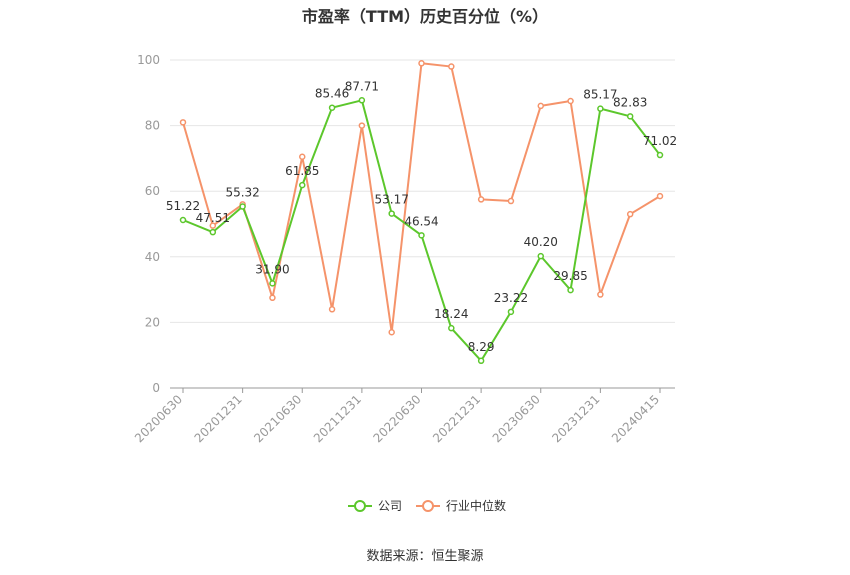 The width and height of the screenshot is (850, 575). Describe the element at coordinates (152, 191) in the screenshot. I see `y-tick-label: 60` at that location.